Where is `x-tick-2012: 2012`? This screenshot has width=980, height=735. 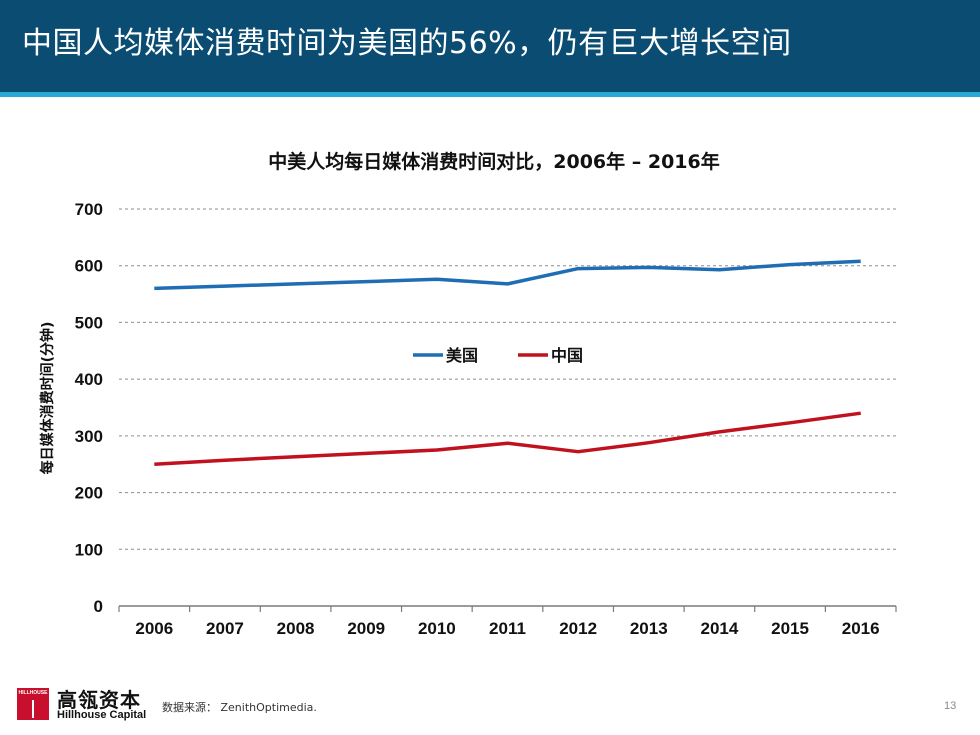
x-tick-2012: 2012 is located at coordinates (578, 628).